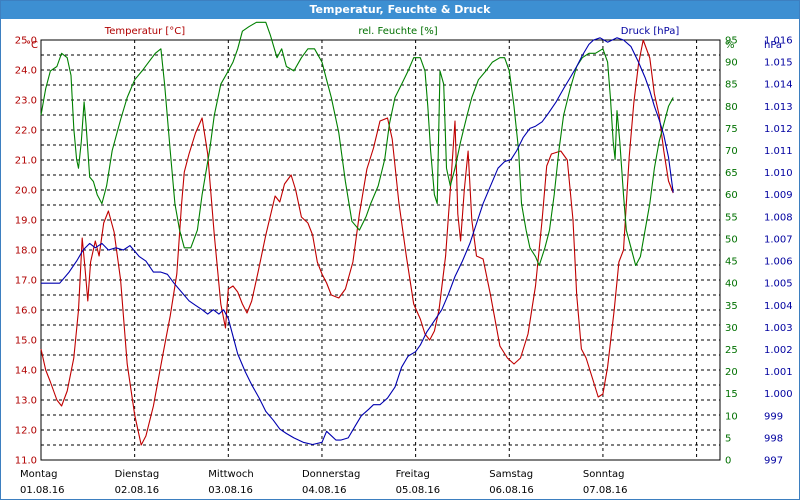  I want to click on pressure-tick-label: 1.006, so click(778, 262).